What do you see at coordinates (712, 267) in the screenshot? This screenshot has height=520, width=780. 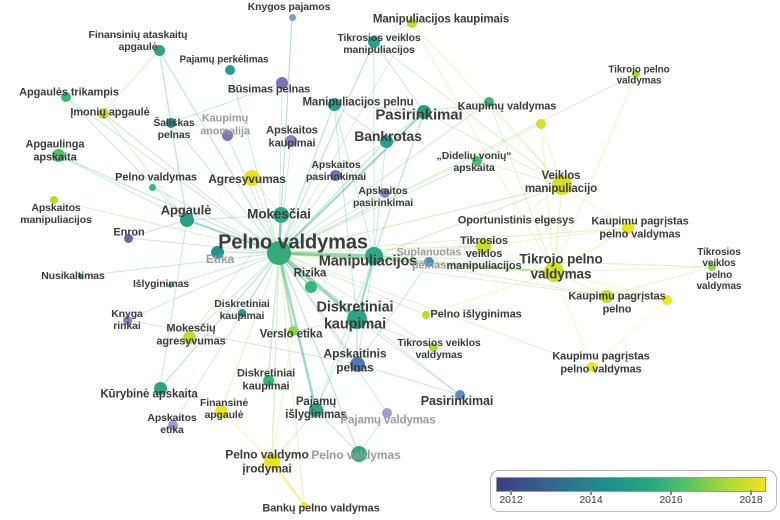 I see `graph-node-tikrosios-veiklos-pelno-valdymas` at bounding box center [712, 267].